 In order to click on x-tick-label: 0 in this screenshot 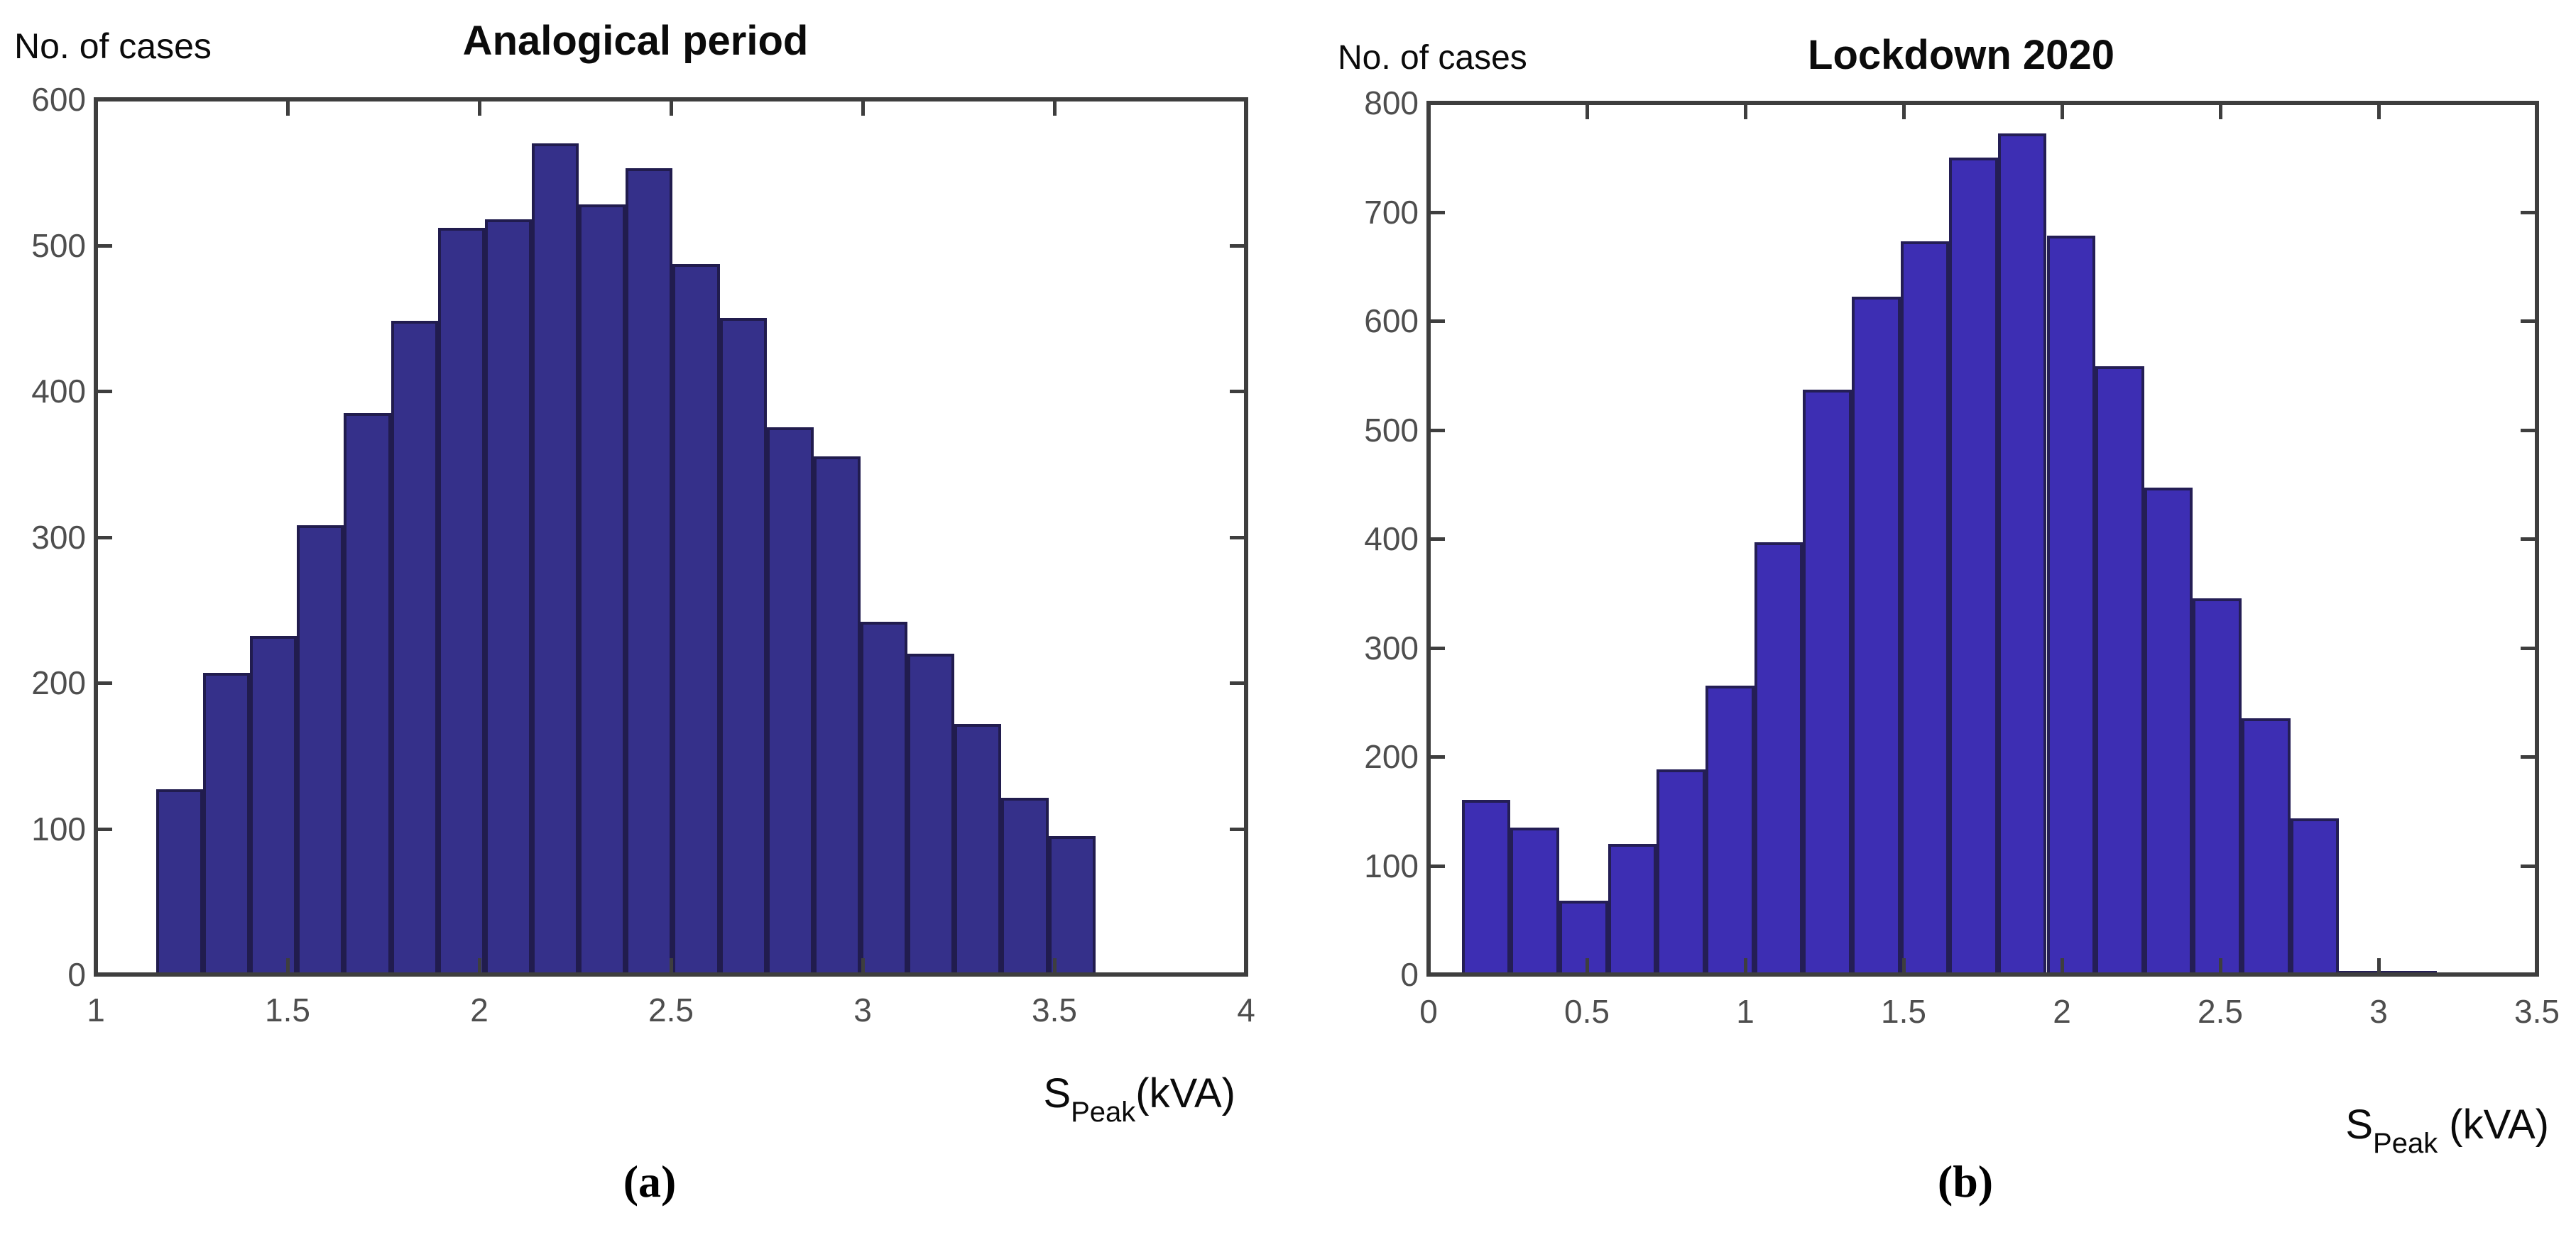, I will do `click(1428, 1011)`.